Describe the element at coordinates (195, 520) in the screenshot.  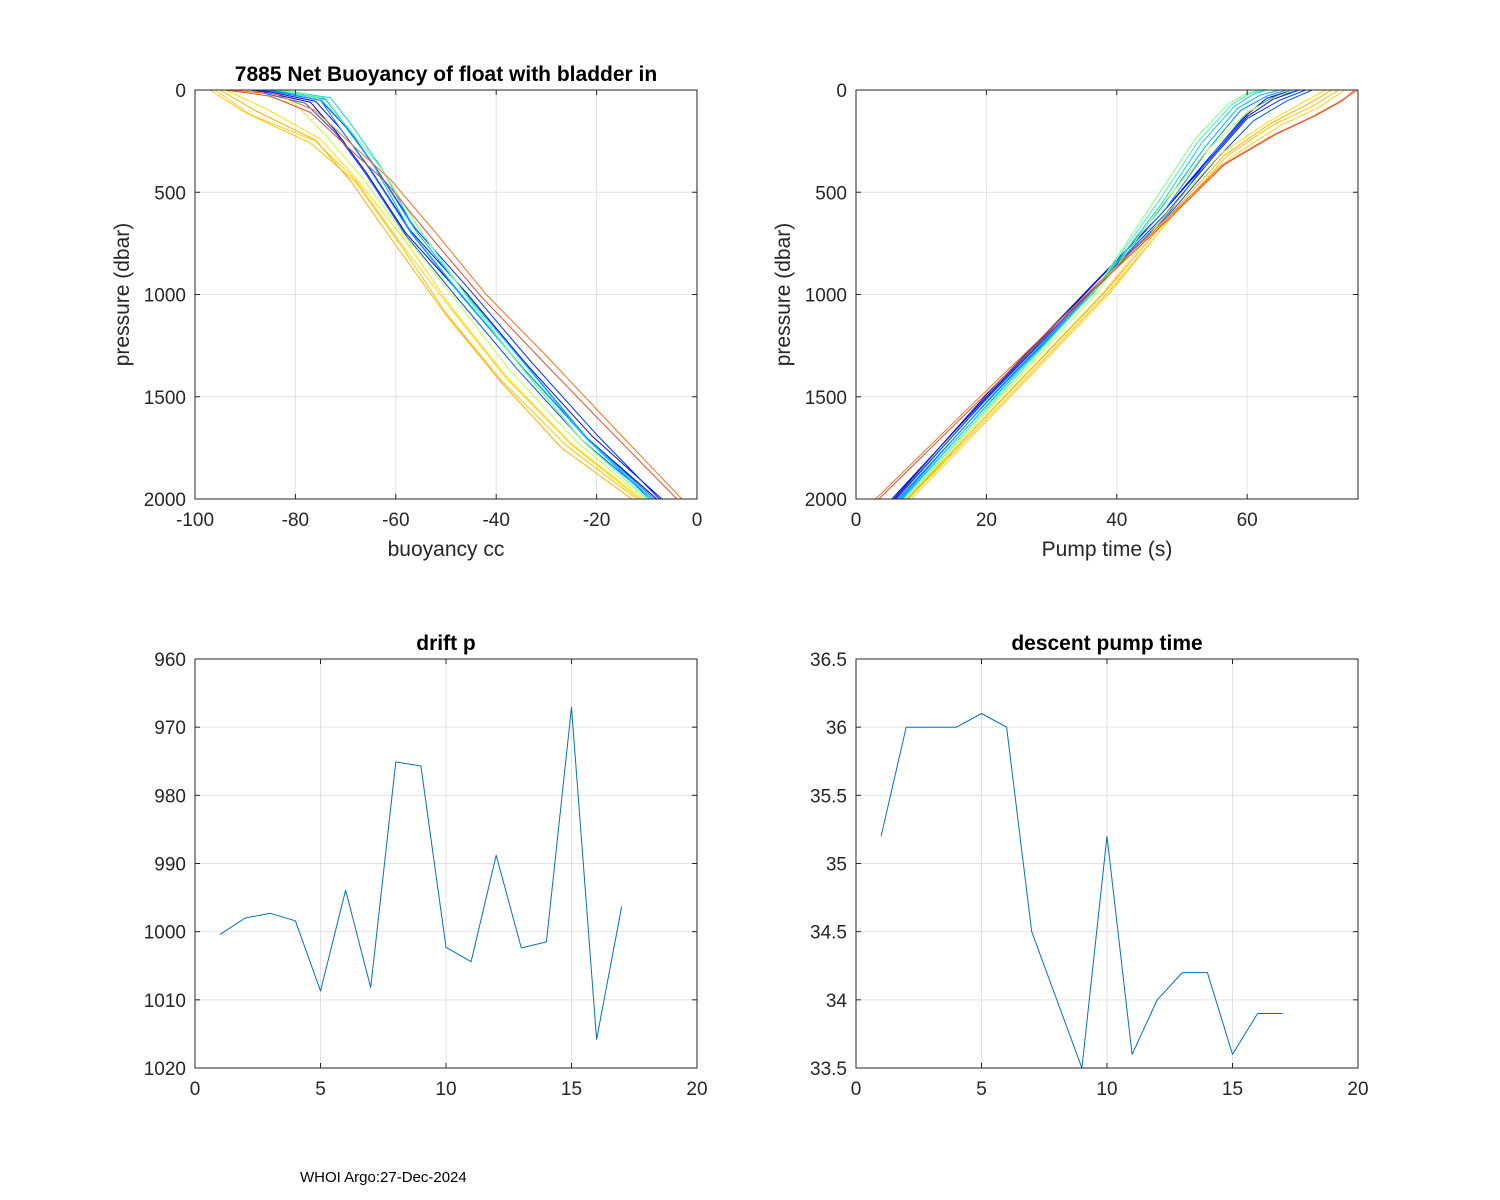
I see `x-tick-label: -100` at that location.